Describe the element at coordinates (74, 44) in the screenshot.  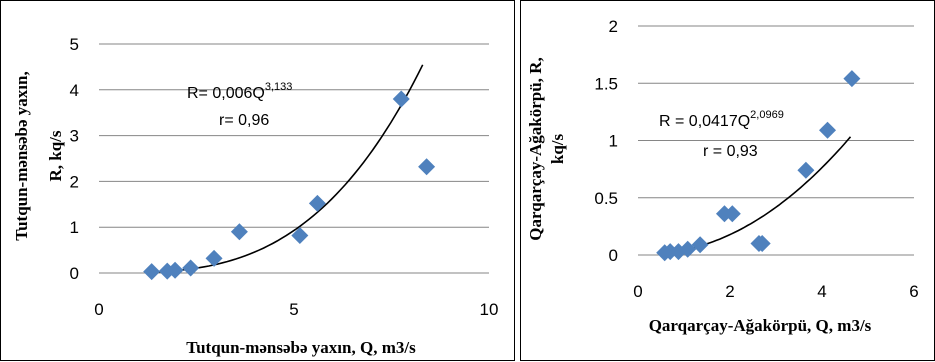
I see `y-tick-label: 5` at that location.